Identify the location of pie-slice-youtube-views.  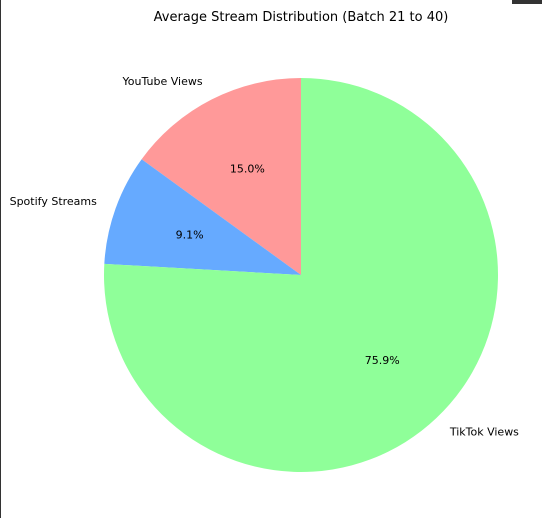
(221, 176).